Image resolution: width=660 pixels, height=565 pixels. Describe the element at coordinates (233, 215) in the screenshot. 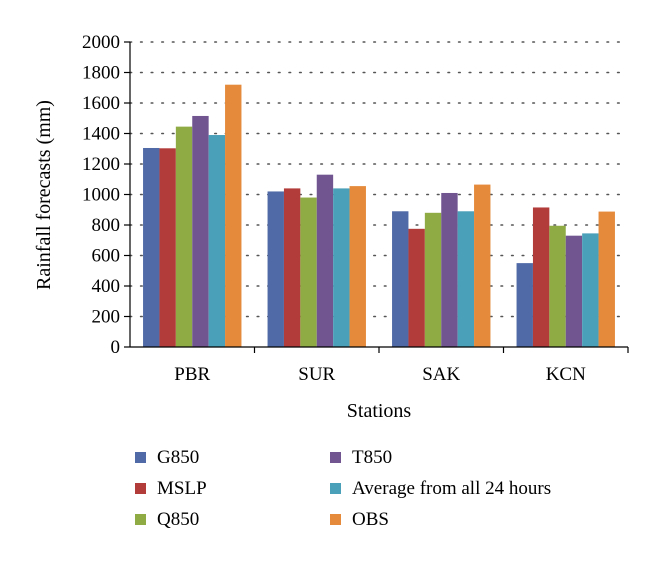

I see `bar-pbr-obs` at that location.